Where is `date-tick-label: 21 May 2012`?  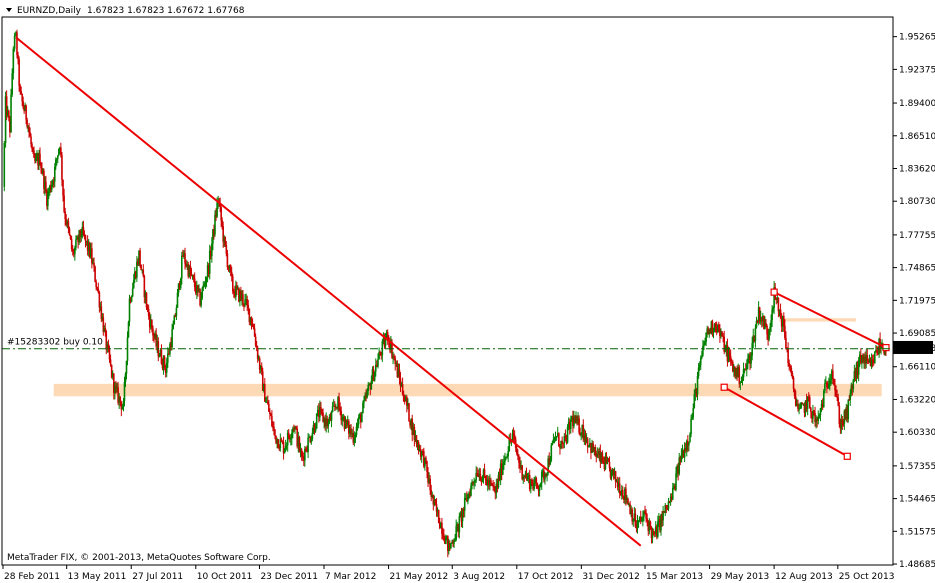 date-tick-label: 21 May 2012 is located at coordinates (419, 577).